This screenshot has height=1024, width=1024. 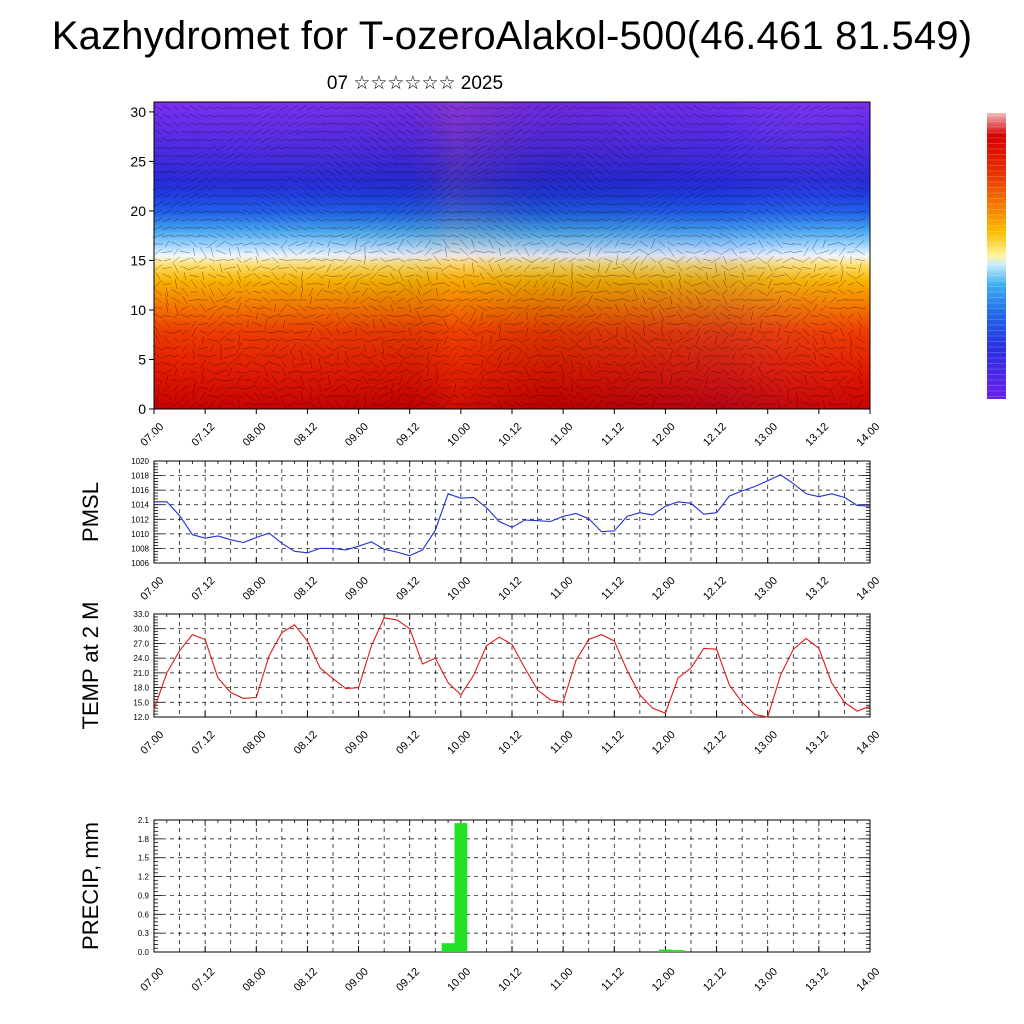 What do you see at coordinates (144, 914) in the screenshot?
I see `y-tick-label: 0.6` at bounding box center [144, 914].